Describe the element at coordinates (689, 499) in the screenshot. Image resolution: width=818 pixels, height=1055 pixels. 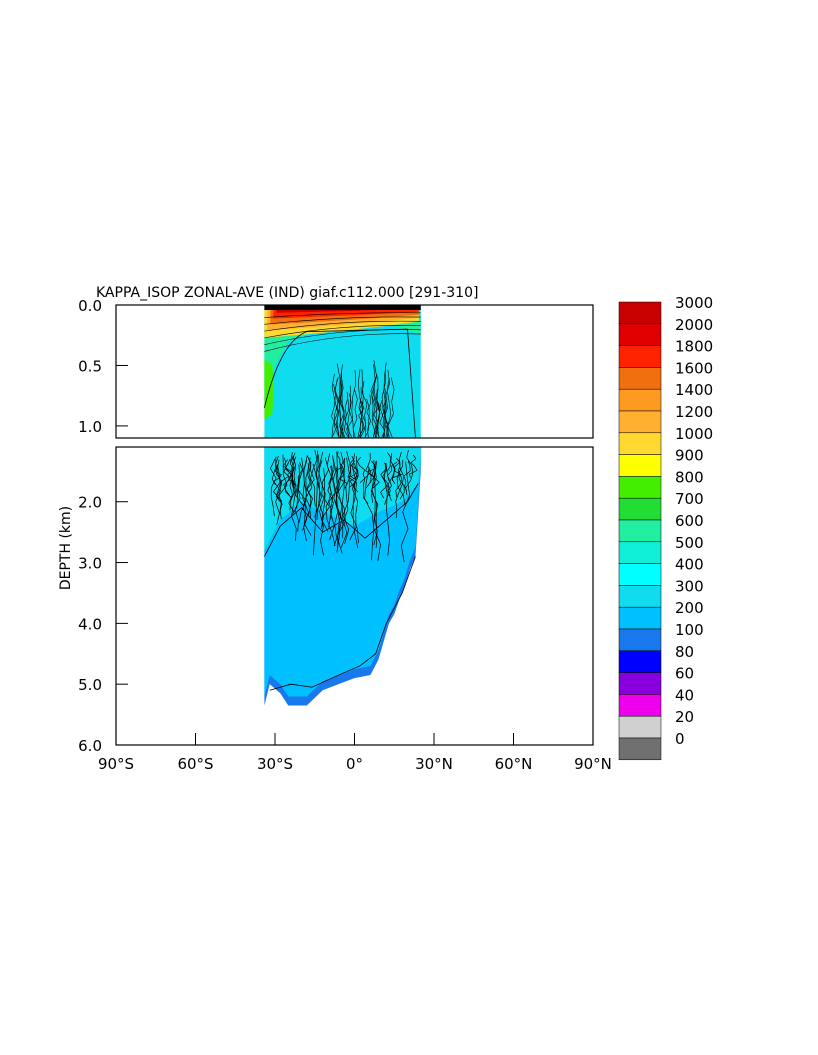
I see `colorbar-label: 700` at that location.